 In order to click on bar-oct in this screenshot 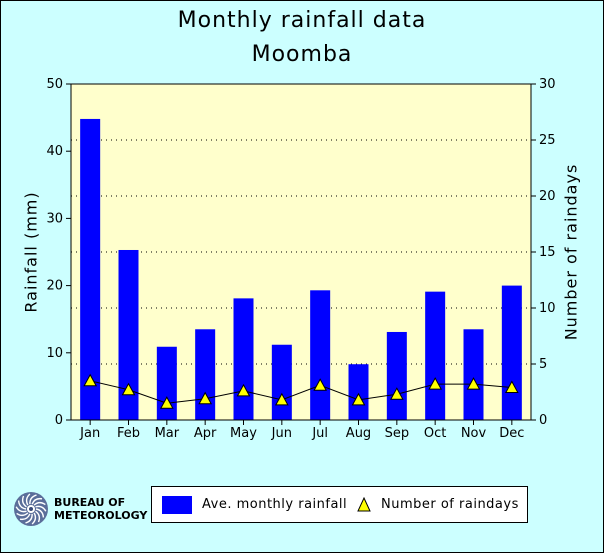, I will do `click(435, 355)`.